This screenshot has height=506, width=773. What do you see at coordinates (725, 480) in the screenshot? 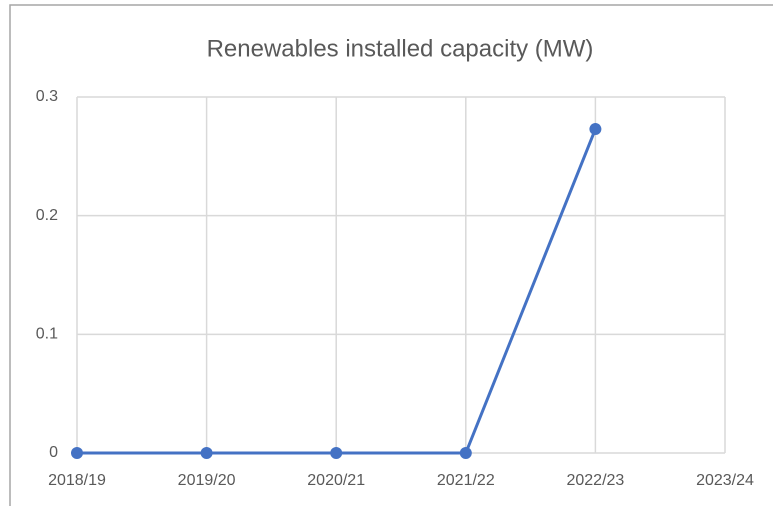
I see `x-tick-label: 2023/24` at bounding box center [725, 480].